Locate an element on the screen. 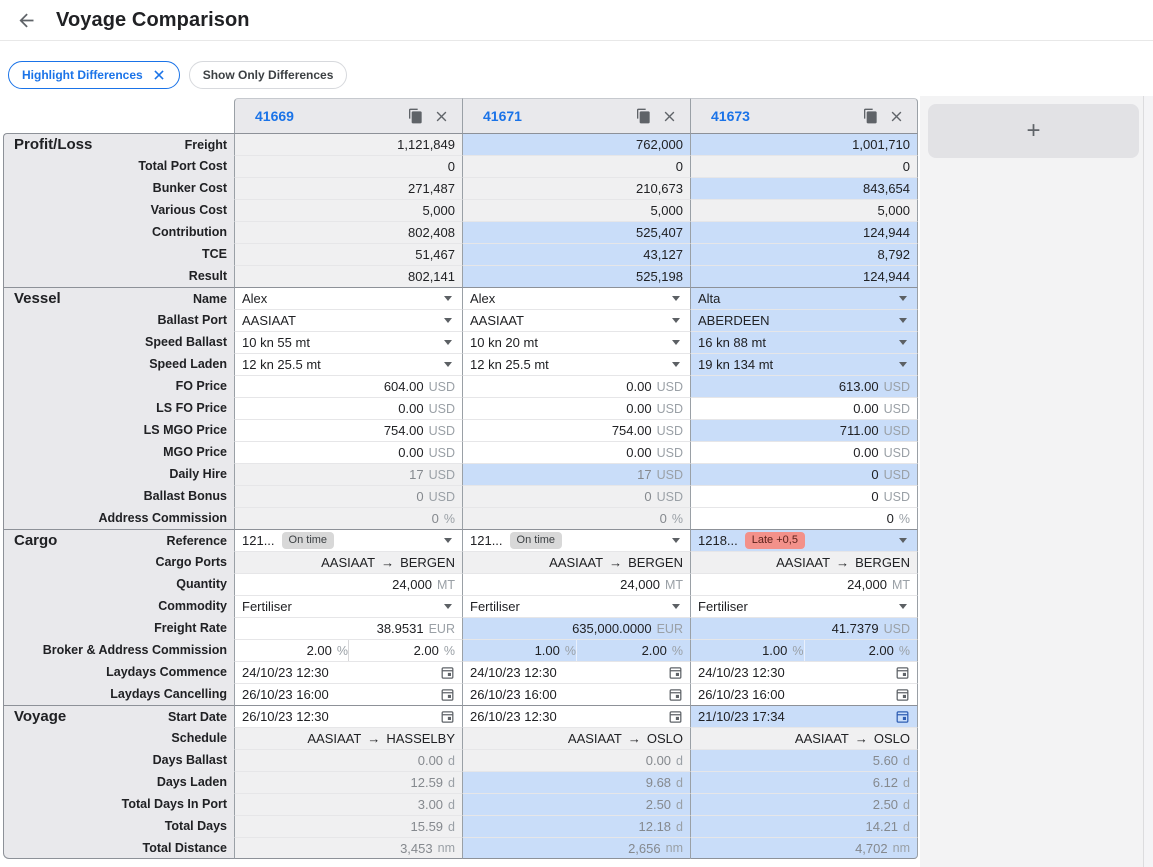 This screenshot has width=1153, height=867. date-value: 21/10/23 17:34 is located at coordinates (741, 716).